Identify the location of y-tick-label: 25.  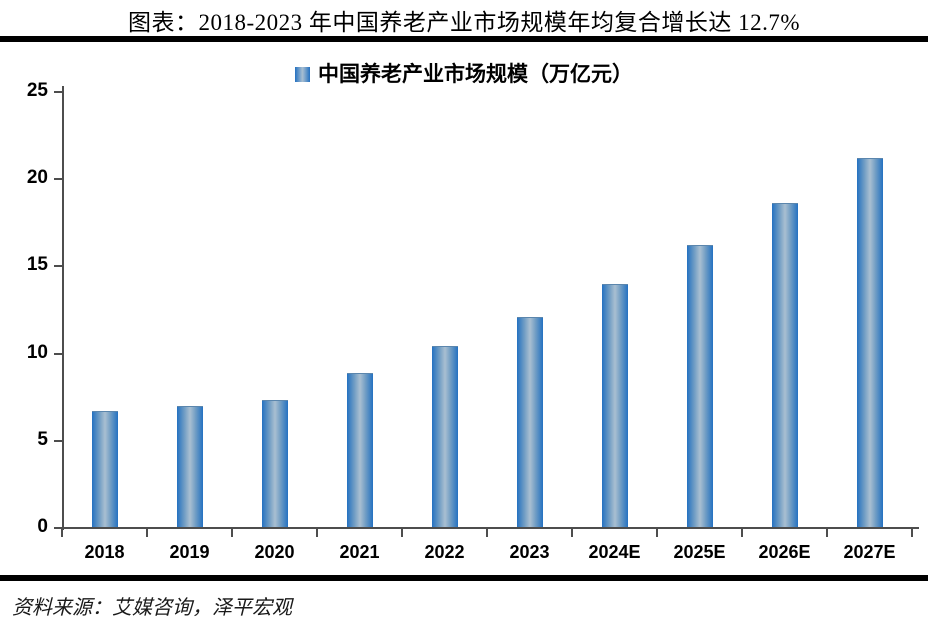
(37, 90).